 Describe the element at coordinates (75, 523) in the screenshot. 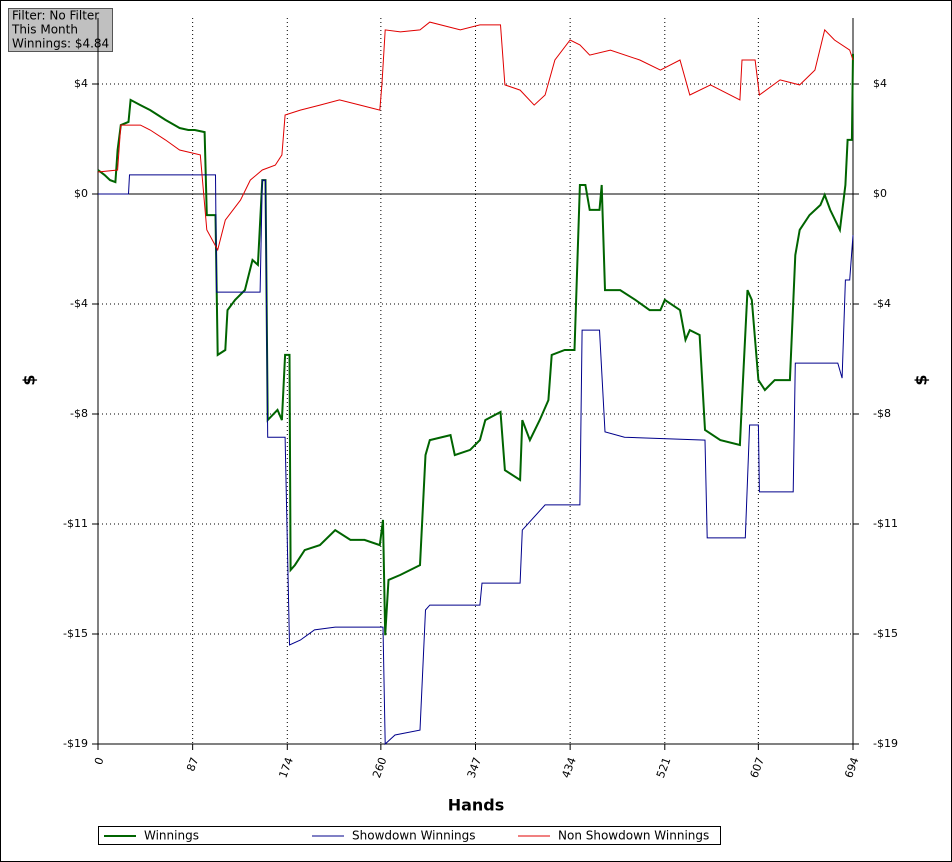

I see `y-tick-label: -$11` at that location.